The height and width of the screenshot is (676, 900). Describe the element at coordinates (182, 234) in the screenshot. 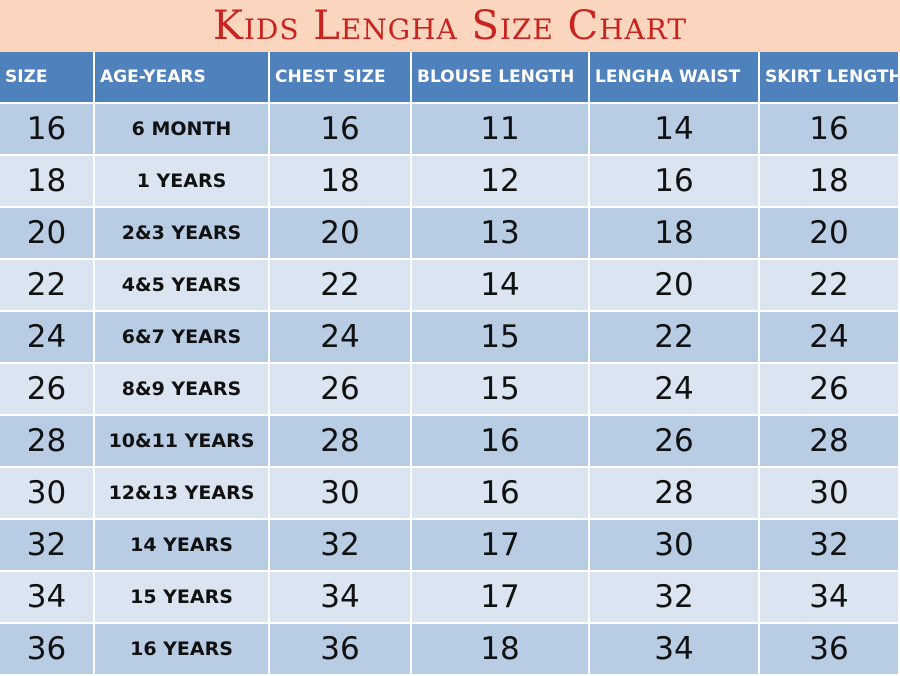

I see `age-cell: 2&3 YEARS` at that location.